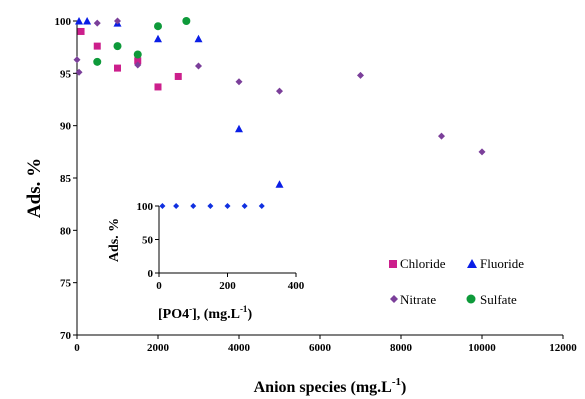 The width and height of the screenshot is (585, 399). What do you see at coordinates (151, 274) in the screenshot?
I see `inset-y-tick-label: 0` at bounding box center [151, 274].